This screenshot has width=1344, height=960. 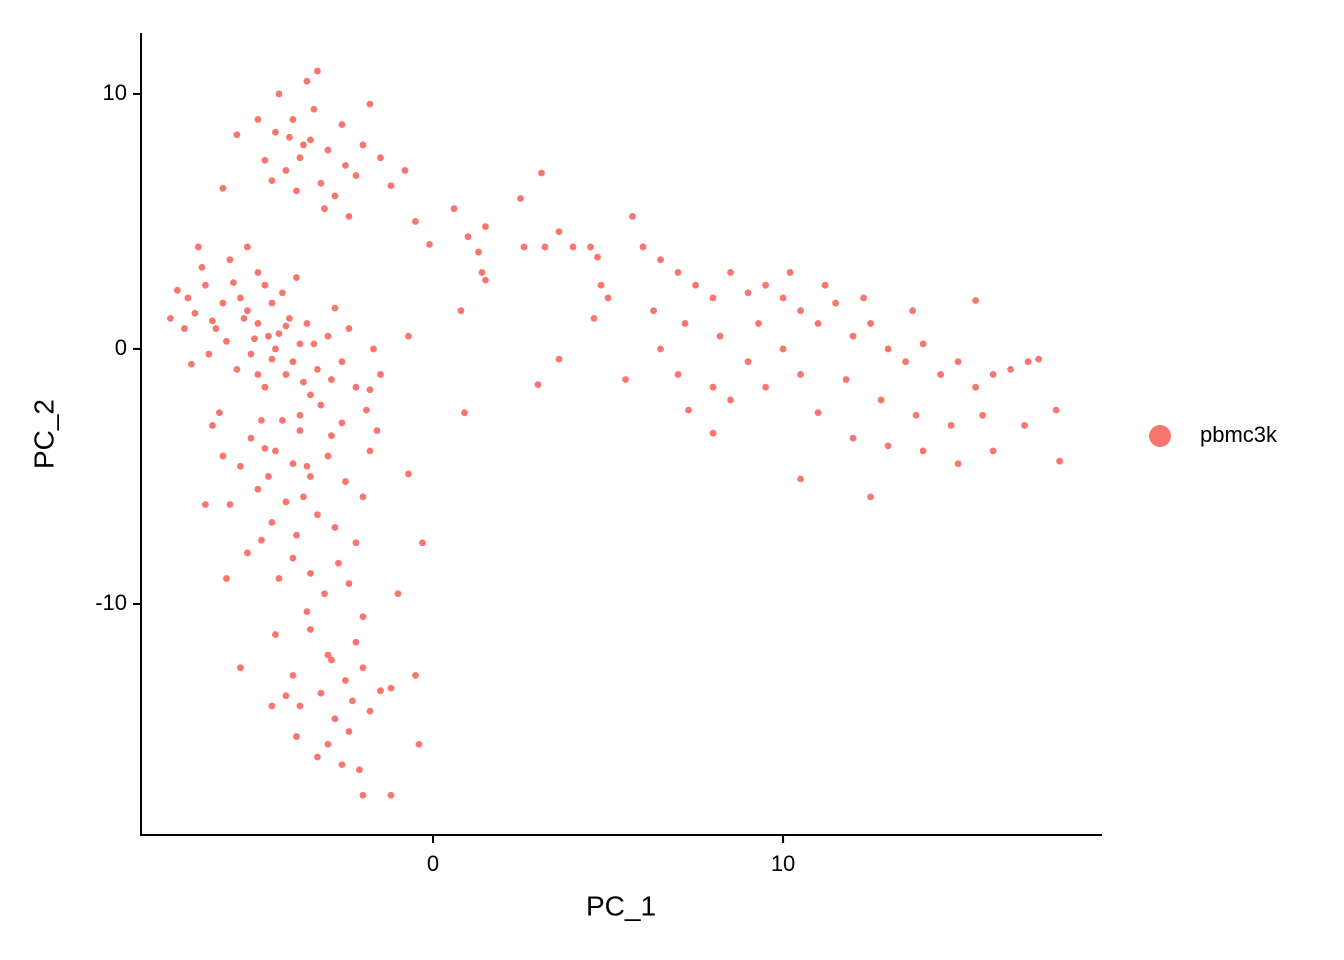 What do you see at coordinates (1239, 434) in the screenshot?
I see `legend-label: pbmc3k` at bounding box center [1239, 434].